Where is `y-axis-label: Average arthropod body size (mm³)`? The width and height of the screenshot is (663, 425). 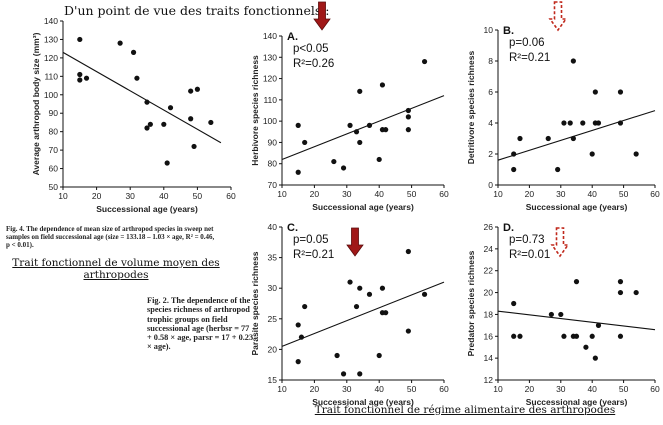
y-axis-label: Average arthropod body size (mm³) is located at coordinates (36, 103).